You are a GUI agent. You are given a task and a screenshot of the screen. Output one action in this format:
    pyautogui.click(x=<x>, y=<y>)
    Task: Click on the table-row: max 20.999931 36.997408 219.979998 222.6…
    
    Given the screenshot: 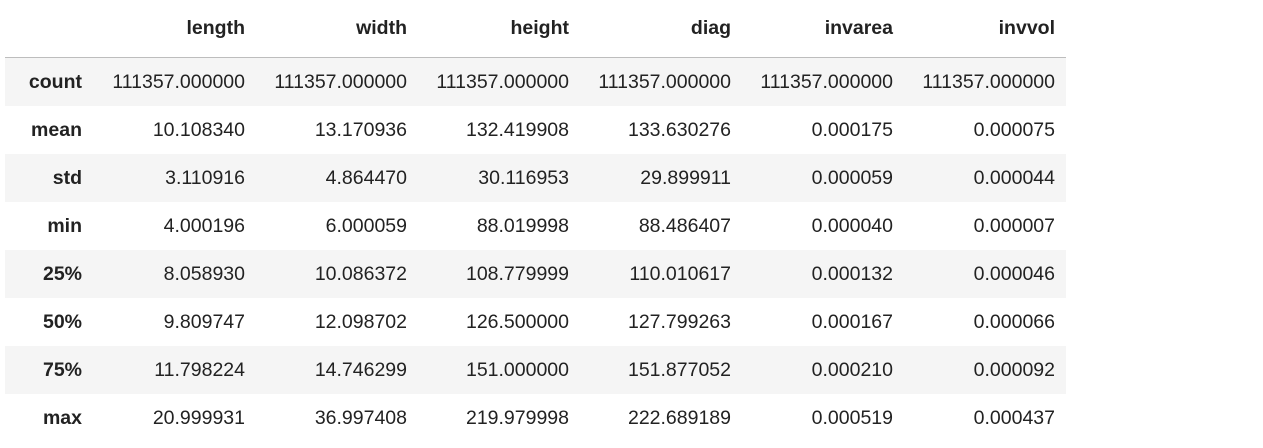 What is the action you would take?
    pyautogui.click(x=535, y=418)
    